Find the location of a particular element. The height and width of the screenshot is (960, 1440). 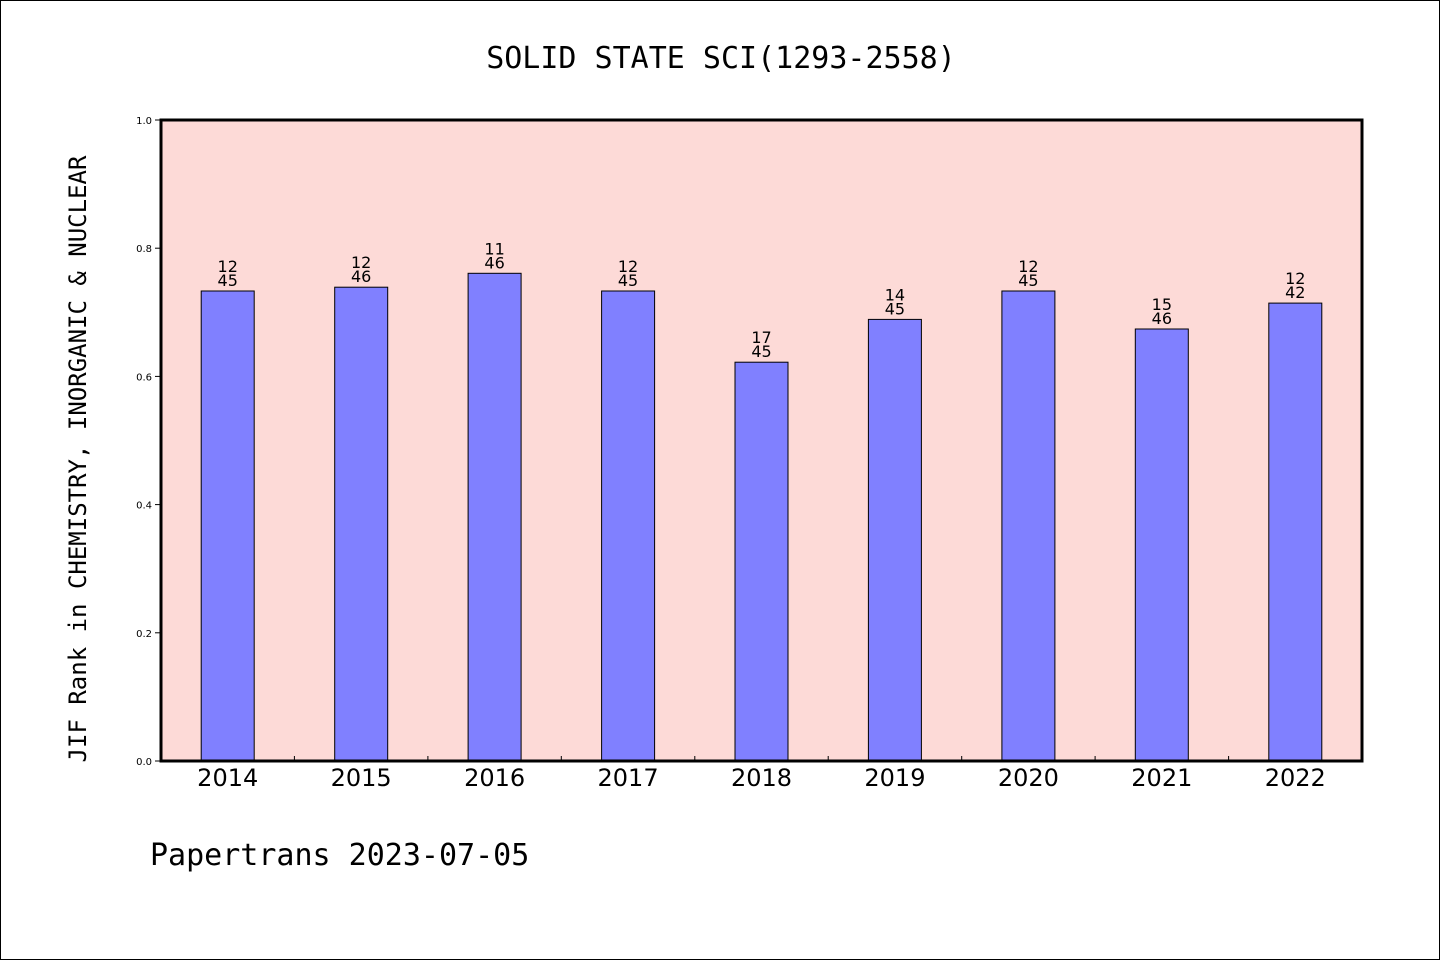

x-tick-label-2016: 2016 is located at coordinates (494, 778).